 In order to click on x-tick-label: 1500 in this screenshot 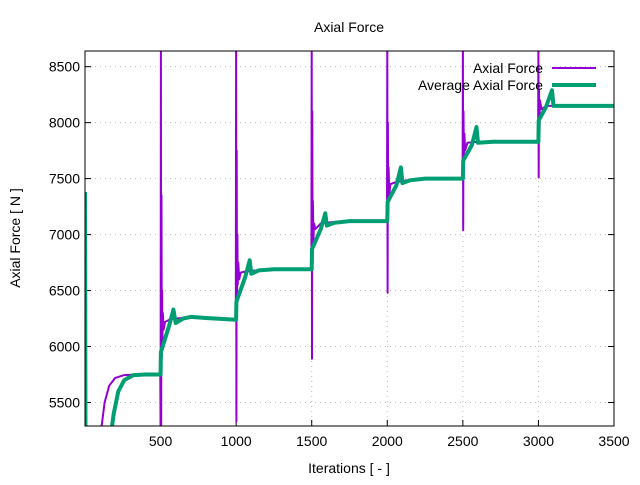, I will do `click(311, 441)`.